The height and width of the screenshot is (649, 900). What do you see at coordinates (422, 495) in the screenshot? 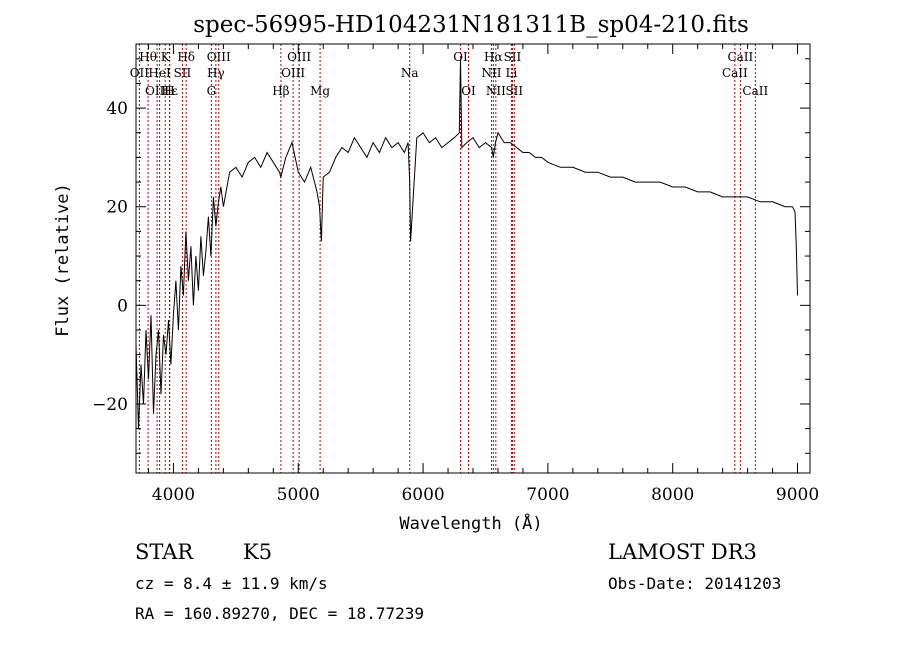
I see `x-tick-label: 6000` at bounding box center [422, 495].